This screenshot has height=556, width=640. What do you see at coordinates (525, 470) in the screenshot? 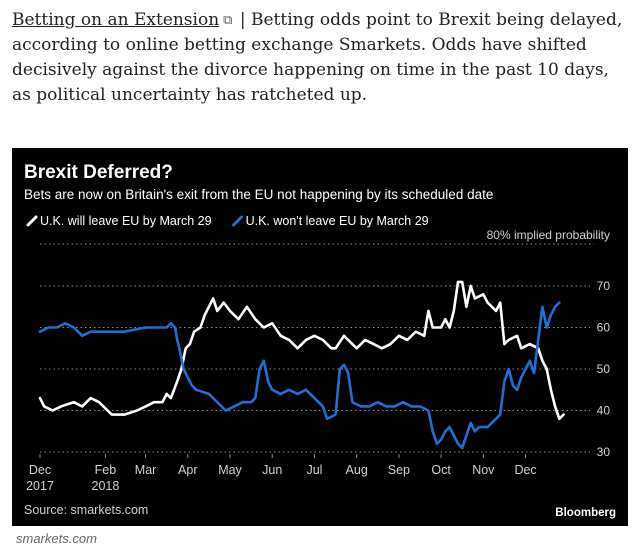
I see `x-tick-label-11: Dec` at bounding box center [525, 470].